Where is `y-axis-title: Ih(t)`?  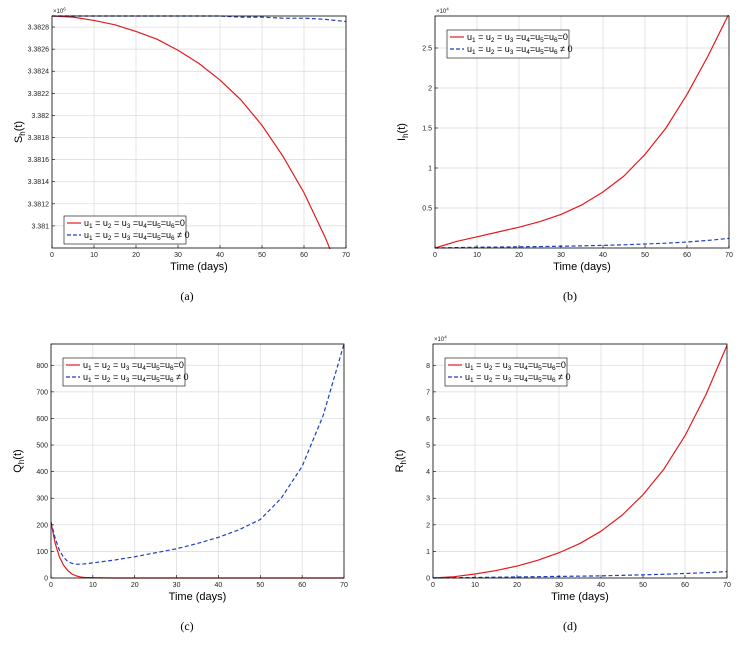
y-axis-title: Ih(t) is located at coordinates (403, 132).